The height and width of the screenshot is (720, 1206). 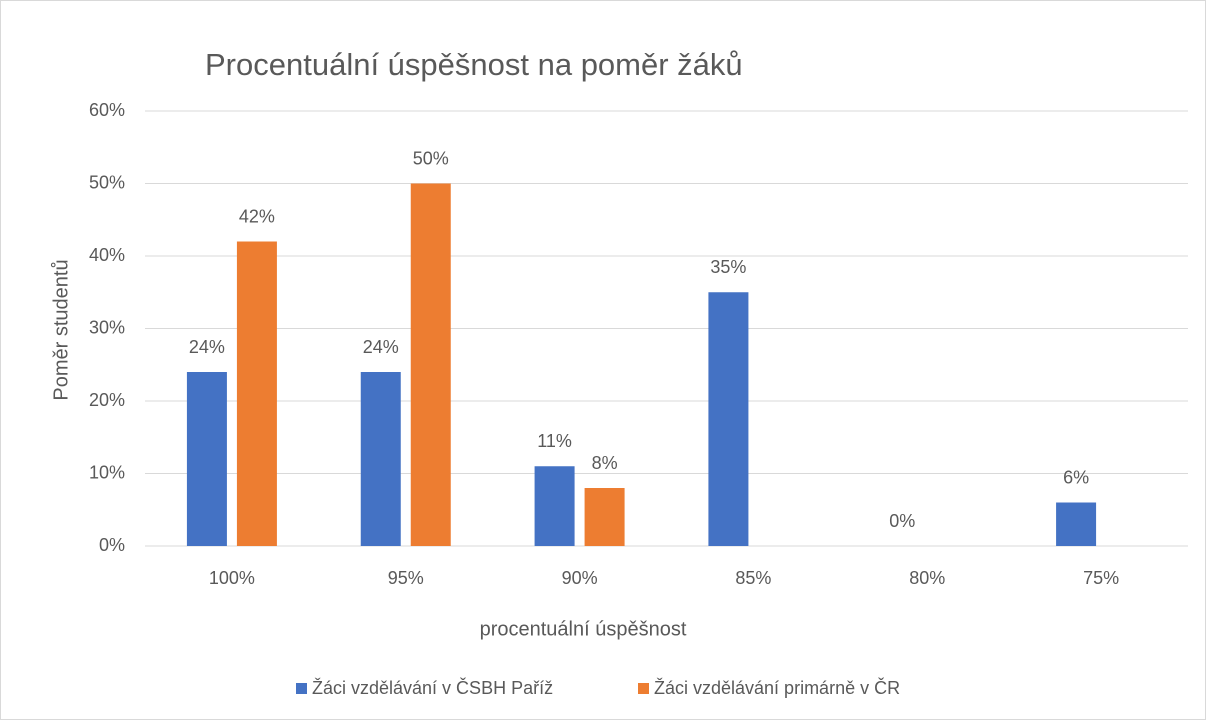 I want to click on y-tick-label: 10%, so click(x=107, y=472).